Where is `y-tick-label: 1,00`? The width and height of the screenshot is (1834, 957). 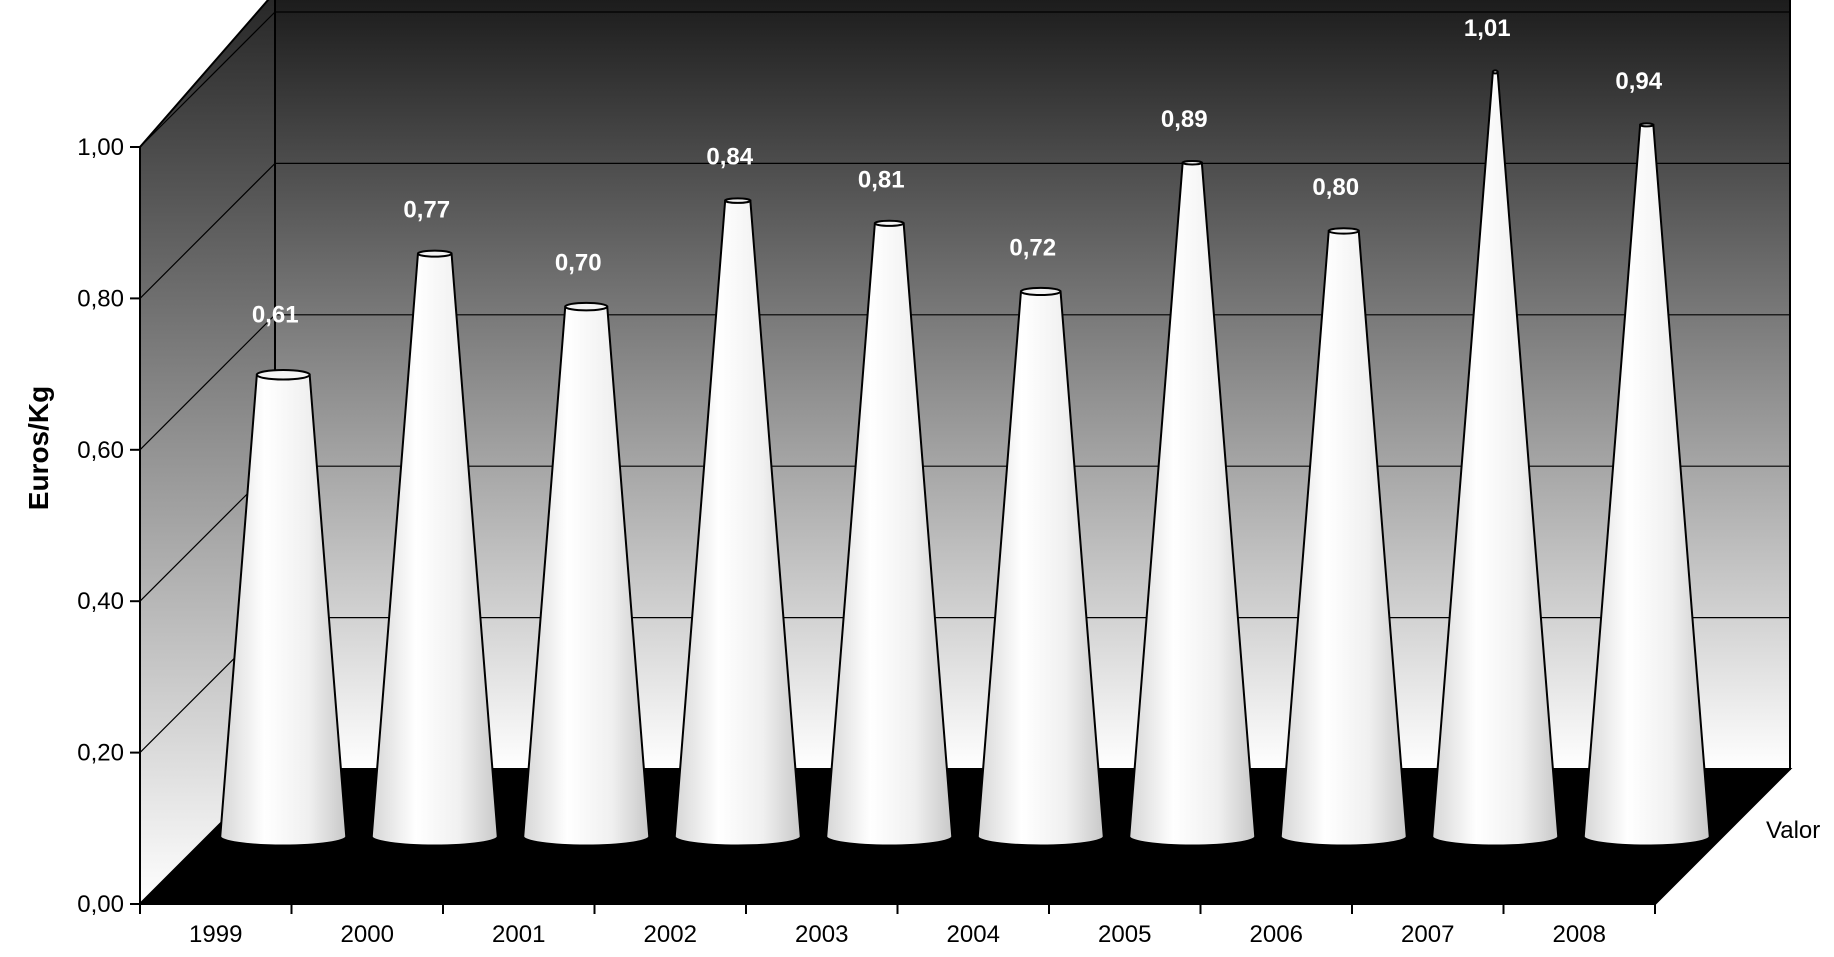
y-tick-label: 1,00 is located at coordinates (100, 147).